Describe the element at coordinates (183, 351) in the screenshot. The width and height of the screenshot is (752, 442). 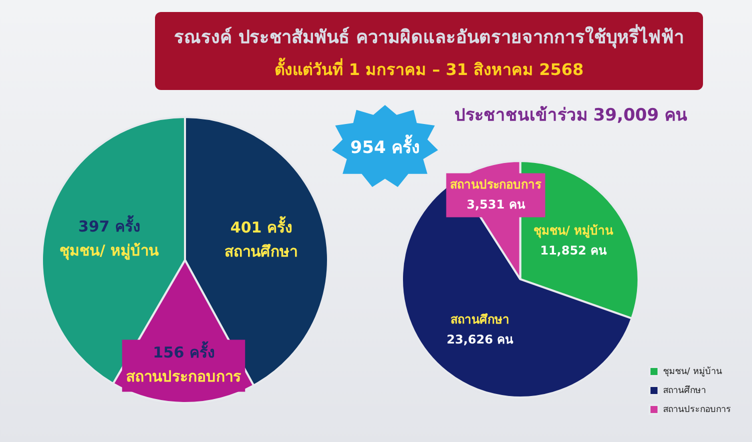
I see `data-label: 156 ครั้ง` at that location.